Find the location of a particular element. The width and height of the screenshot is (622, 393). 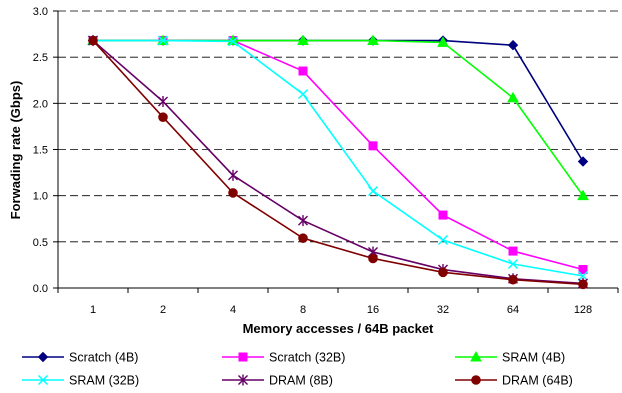

x-tick-label: 64 is located at coordinates (513, 310).